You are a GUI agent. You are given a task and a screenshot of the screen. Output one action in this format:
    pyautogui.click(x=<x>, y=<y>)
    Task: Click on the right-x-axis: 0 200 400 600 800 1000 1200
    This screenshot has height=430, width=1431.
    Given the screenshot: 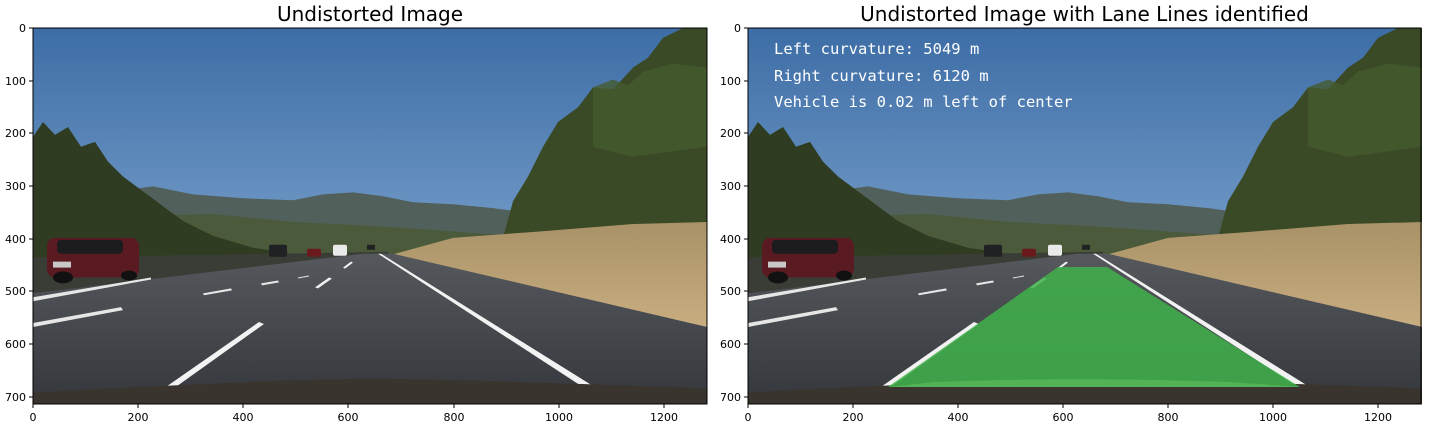 What is the action you would take?
    pyautogui.click(x=1068, y=414)
    